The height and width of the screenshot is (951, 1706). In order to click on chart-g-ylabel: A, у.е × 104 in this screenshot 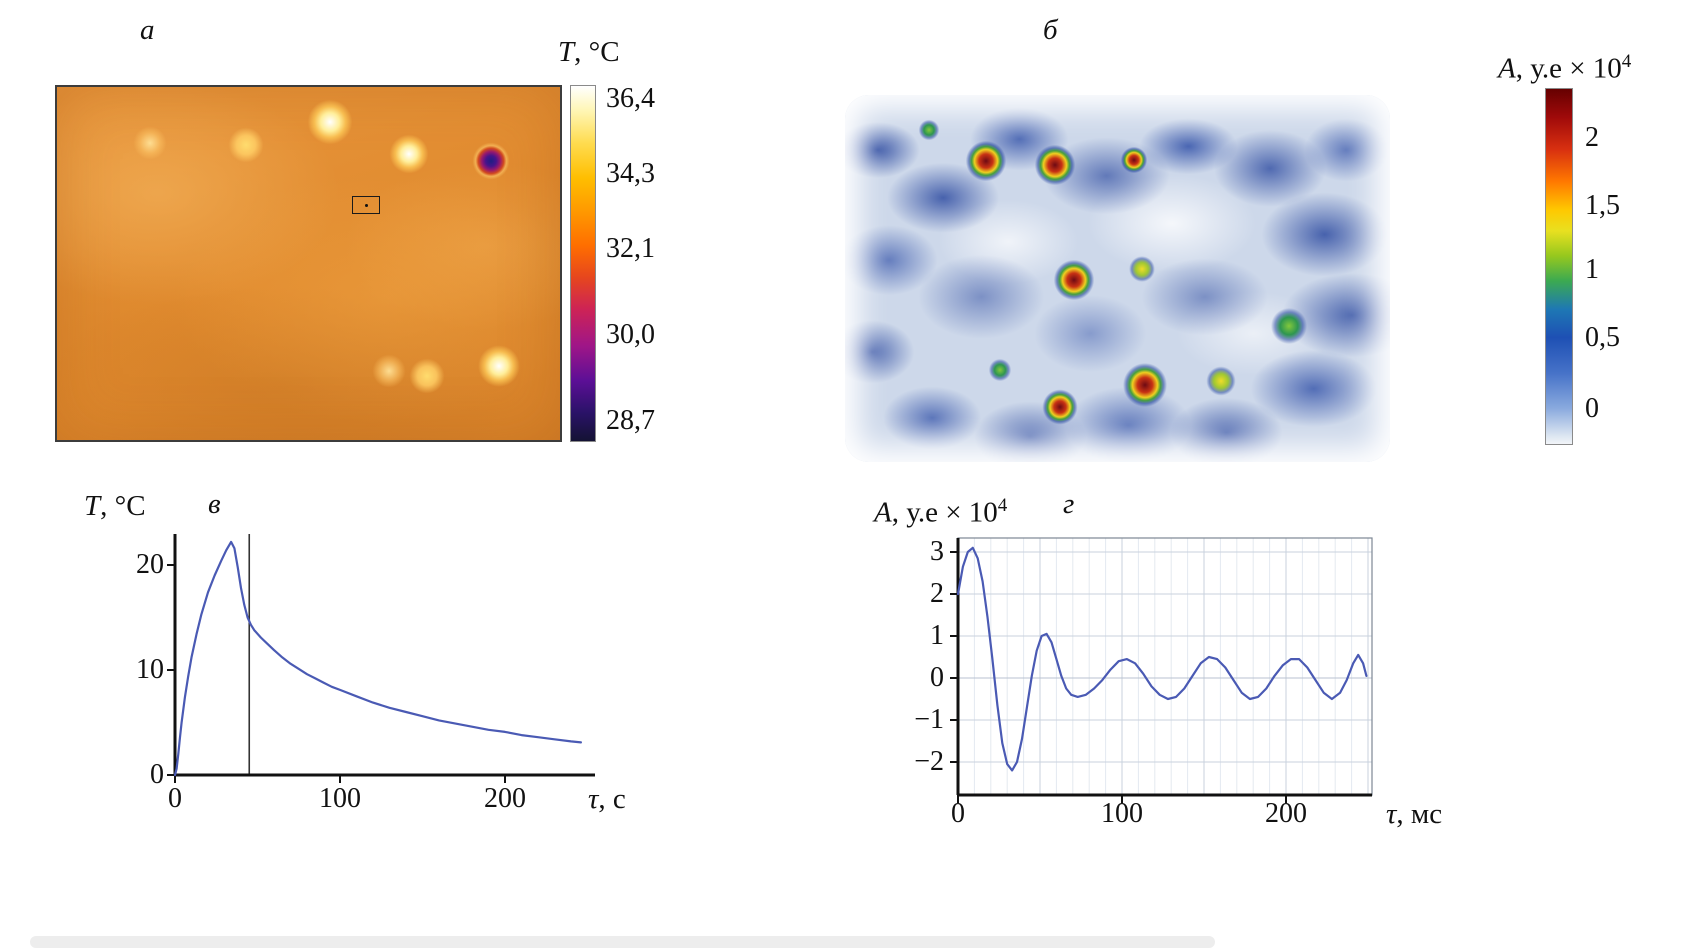, I will do `click(940, 509)`.